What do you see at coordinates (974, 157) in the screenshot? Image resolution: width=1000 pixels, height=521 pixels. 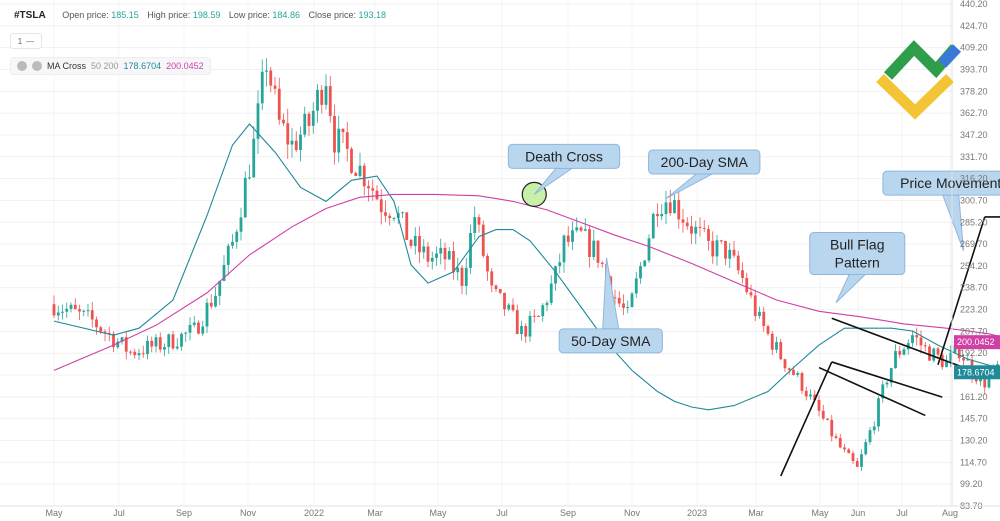 I see `y-tick-label: 331.70` at bounding box center [974, 157].